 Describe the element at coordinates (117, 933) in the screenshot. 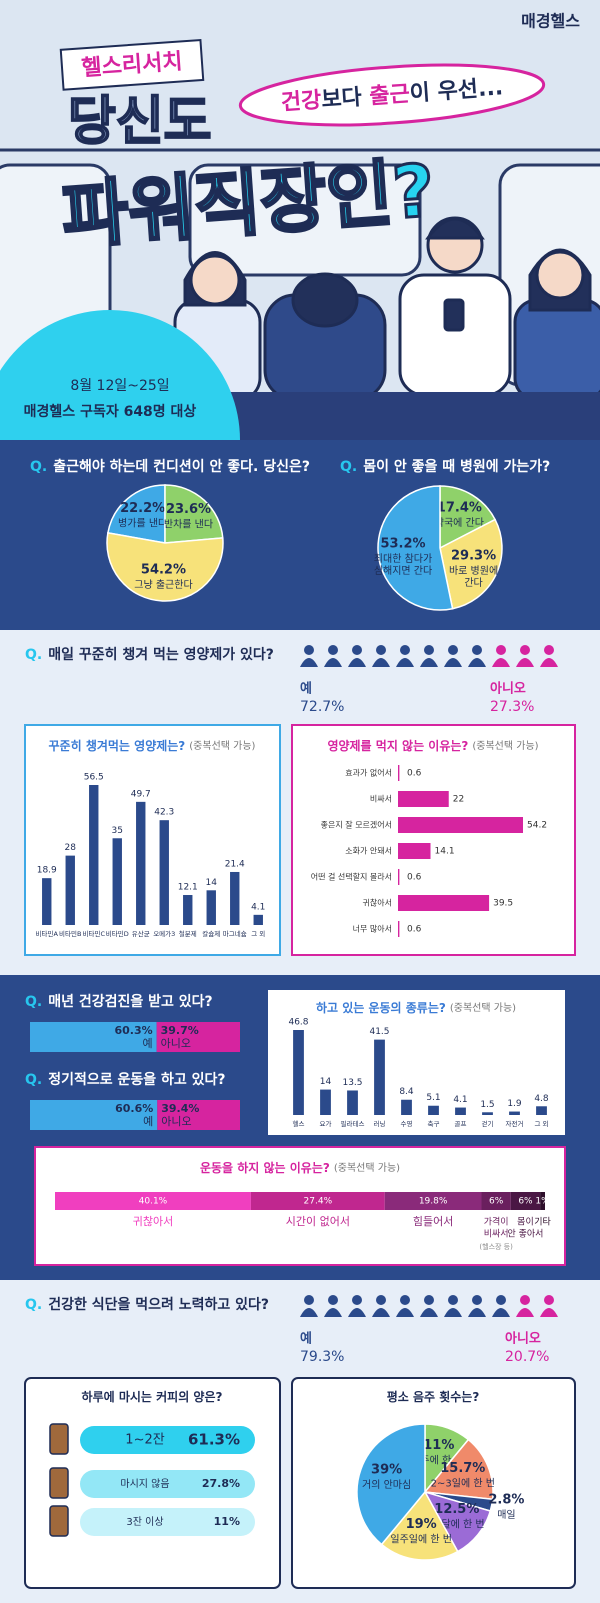

I see `x-tick-label: 비타민D` at that location.